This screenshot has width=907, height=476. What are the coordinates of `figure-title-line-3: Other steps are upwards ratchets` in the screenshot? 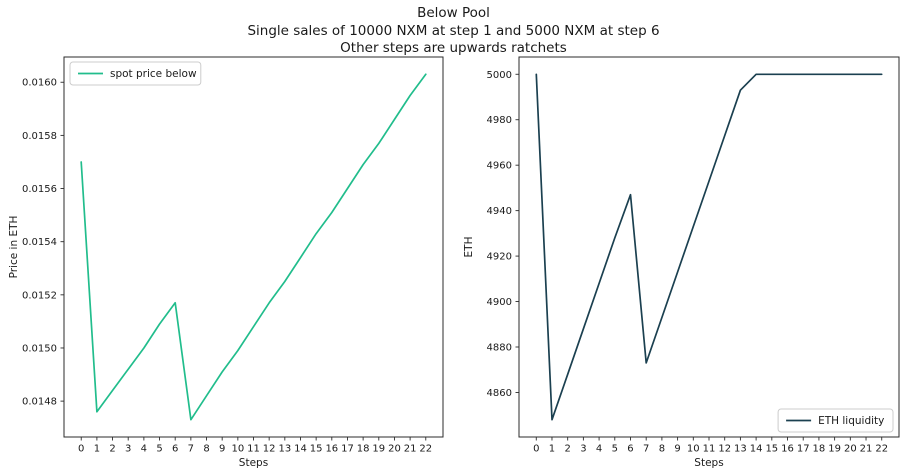 It's located at (453, 48).